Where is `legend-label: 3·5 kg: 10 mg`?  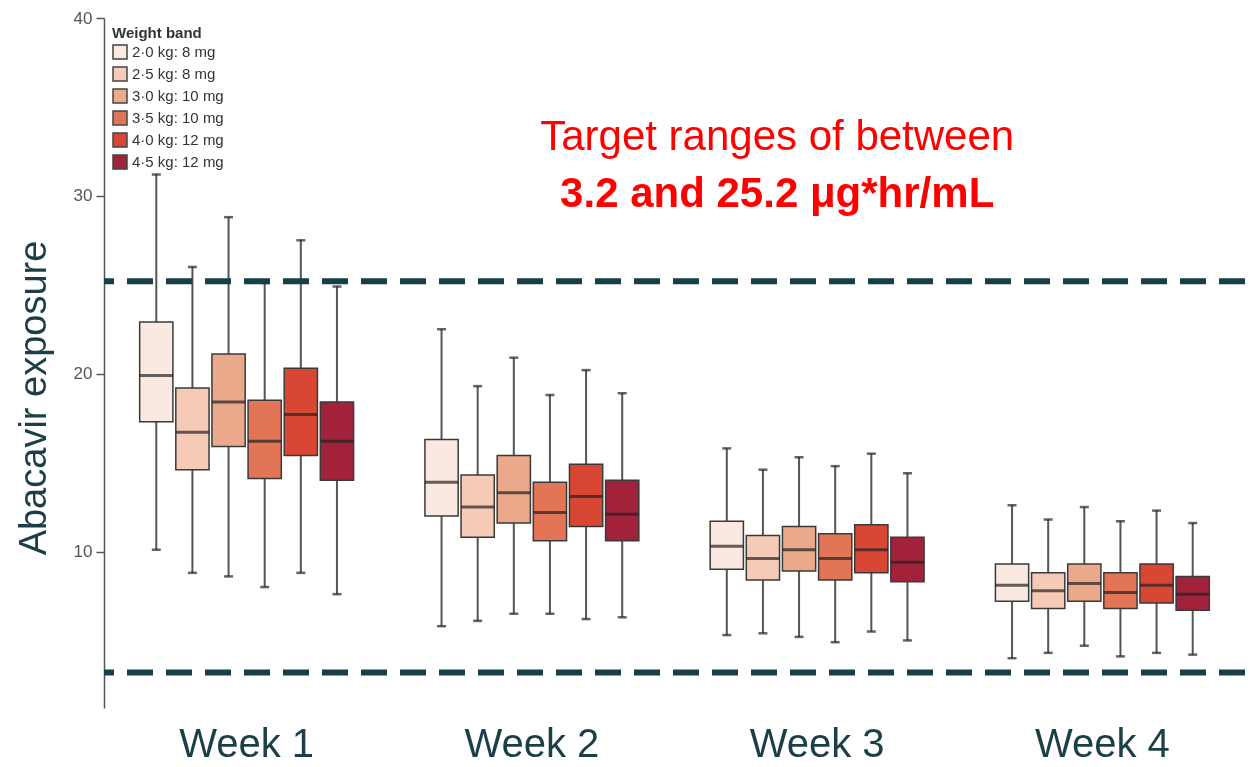
legend-label: 3·5 kg: 10 mg is located at coordinates (178, 117).